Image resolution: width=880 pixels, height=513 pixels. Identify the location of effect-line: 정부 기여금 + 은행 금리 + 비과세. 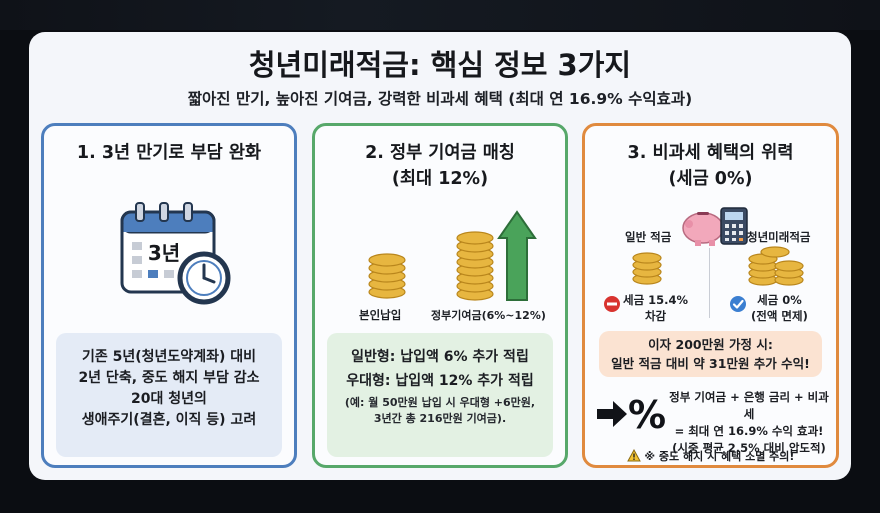
(749, 405).